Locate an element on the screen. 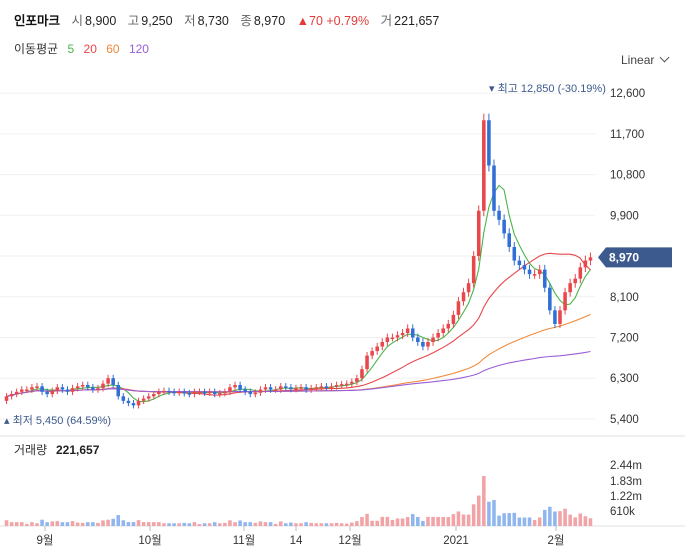 This screenshot has width=685, height=554. high-value: 9,250 is located at coordinates (157, 21).